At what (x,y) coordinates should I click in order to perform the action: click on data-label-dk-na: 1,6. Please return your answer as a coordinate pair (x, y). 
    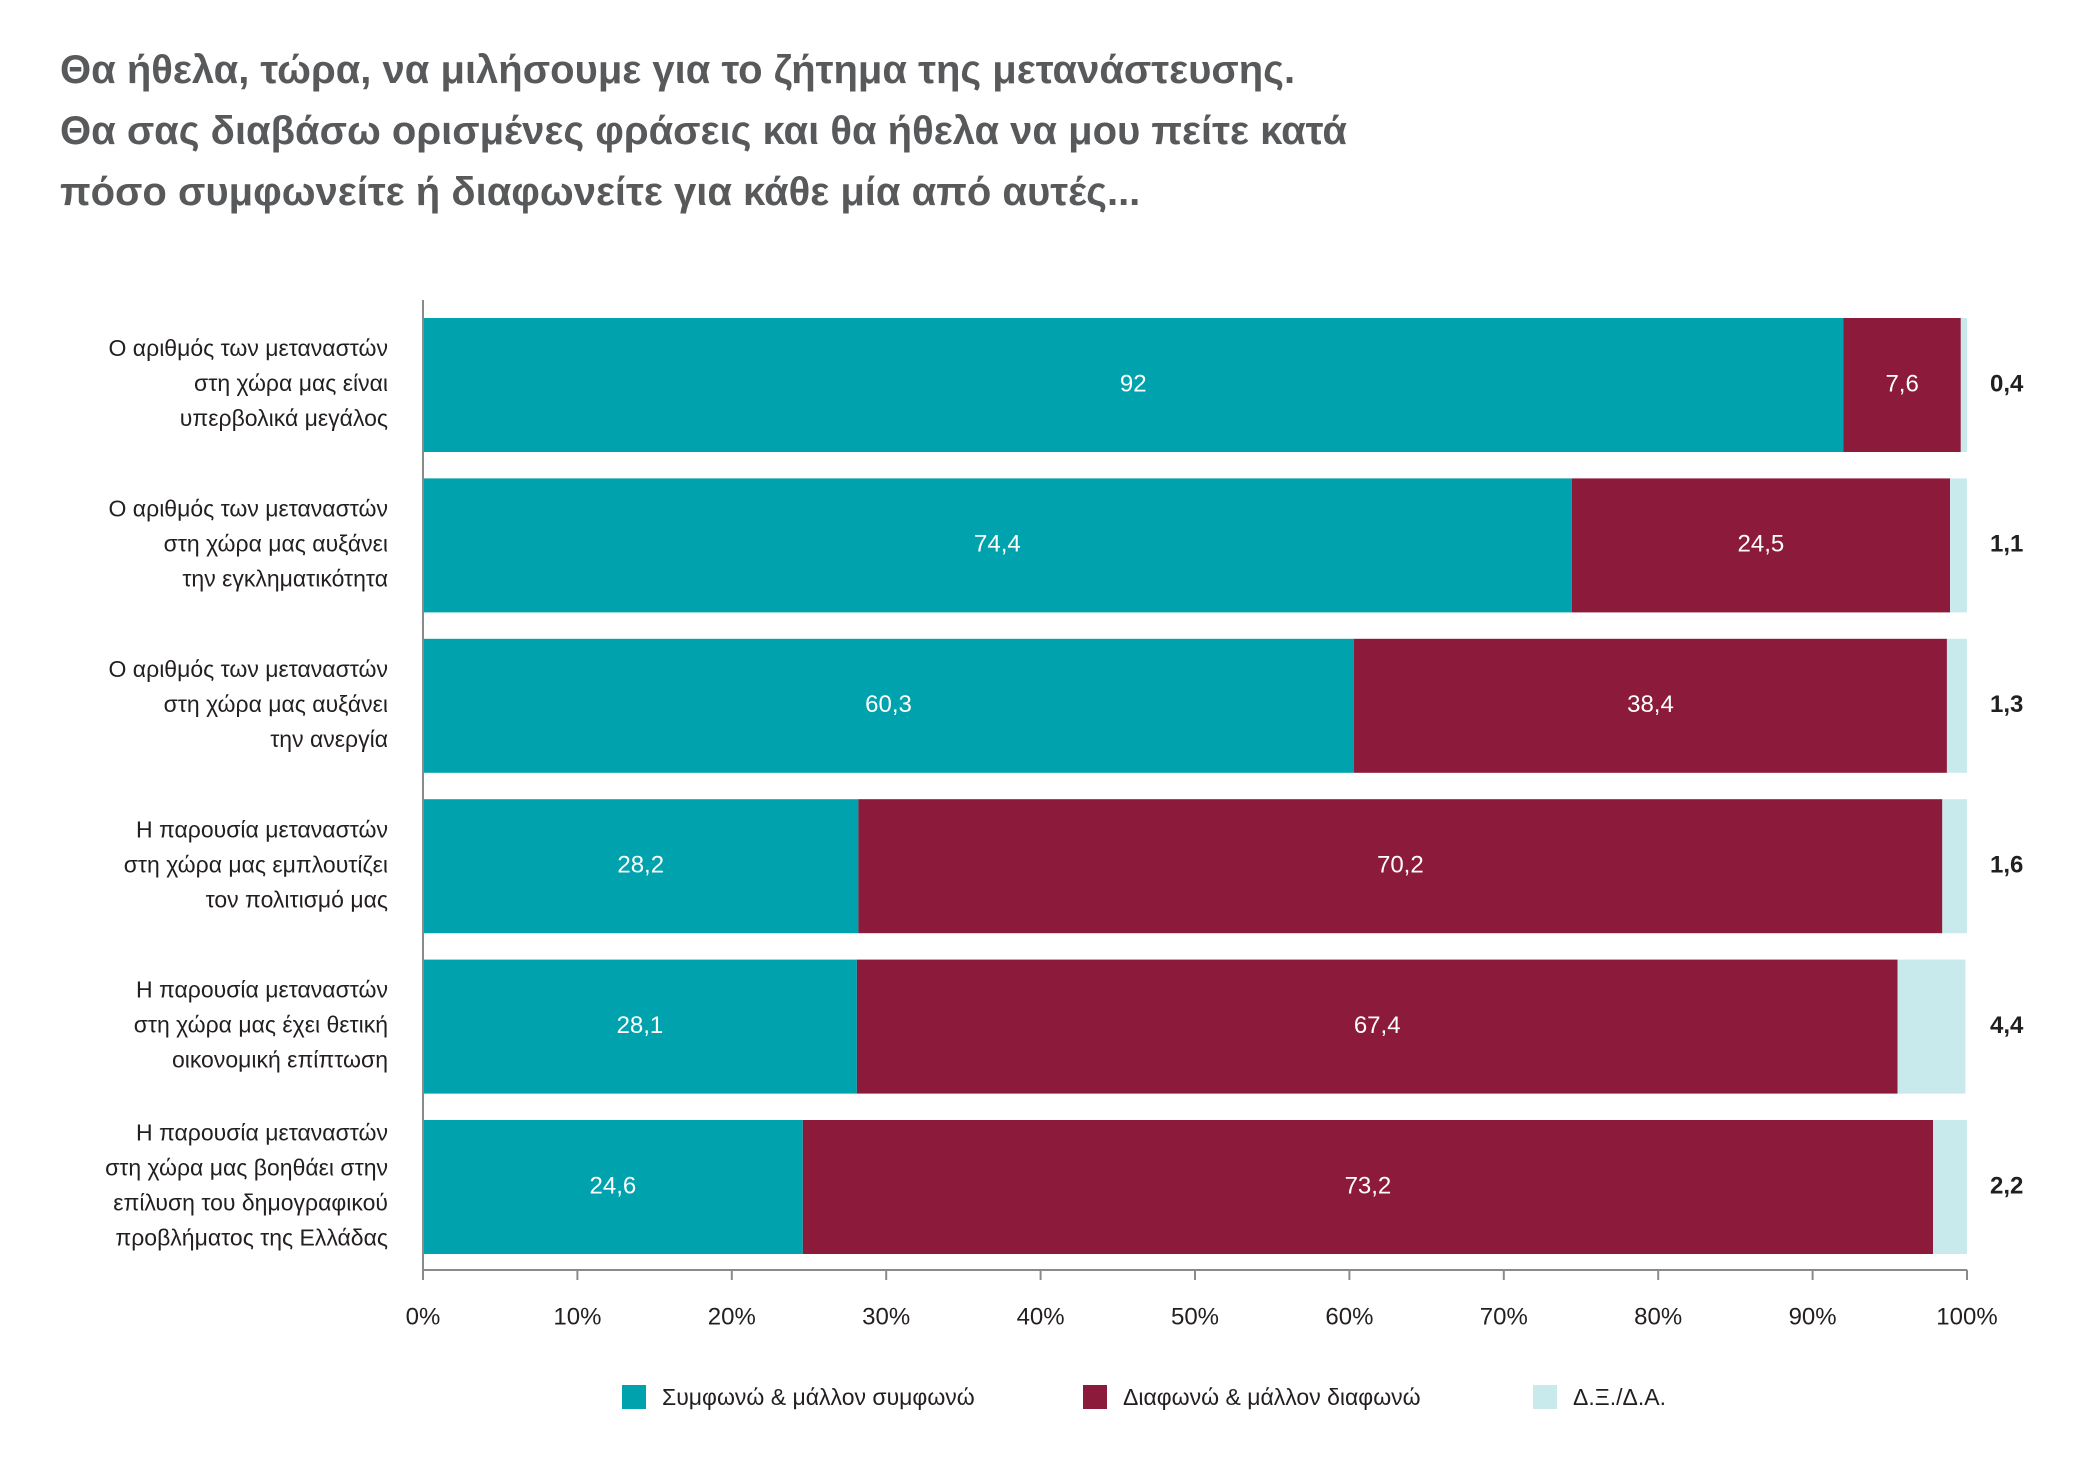
    Looking at the image, I should click on (2006, 865).